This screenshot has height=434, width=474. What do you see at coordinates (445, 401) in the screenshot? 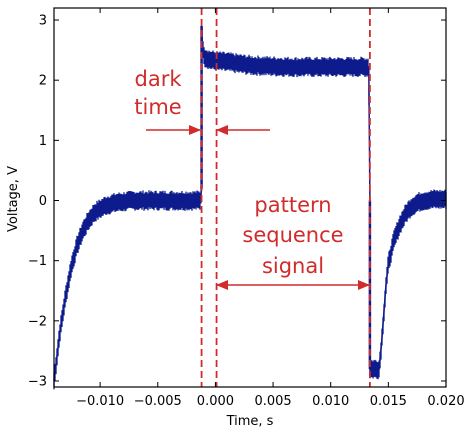
I see `x-tick-label: 0.020` at bounding box center [445, 401].